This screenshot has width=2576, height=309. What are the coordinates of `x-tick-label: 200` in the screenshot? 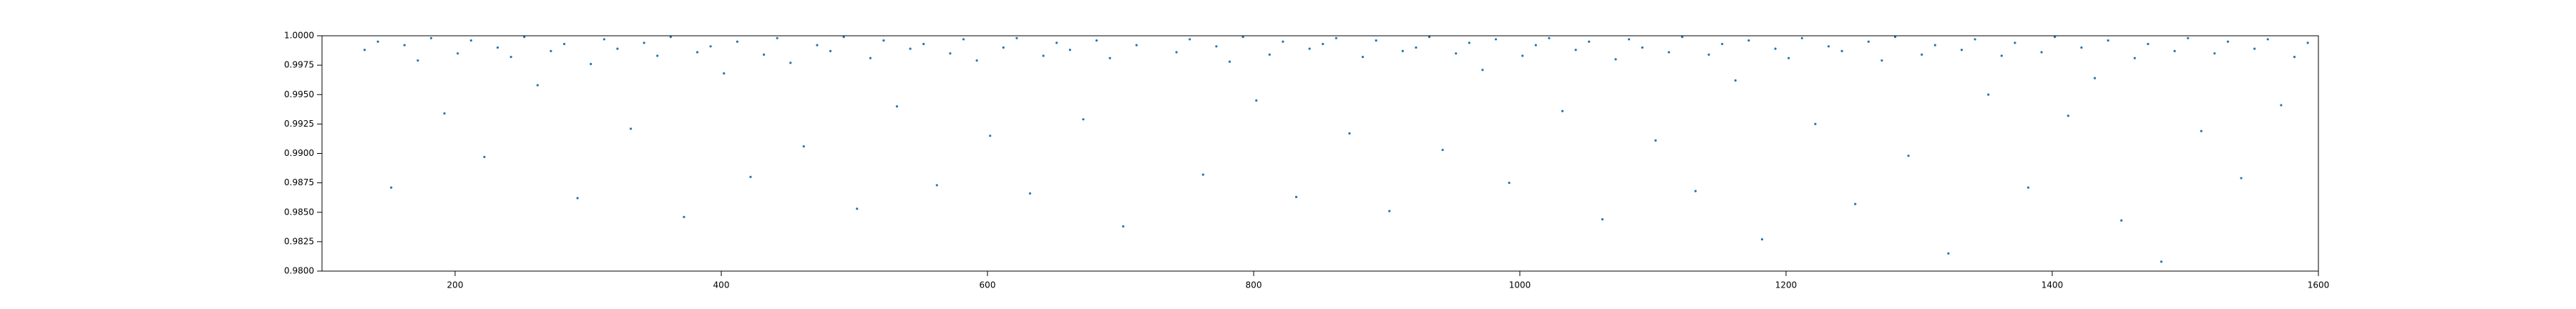 It's located at (455, 285).